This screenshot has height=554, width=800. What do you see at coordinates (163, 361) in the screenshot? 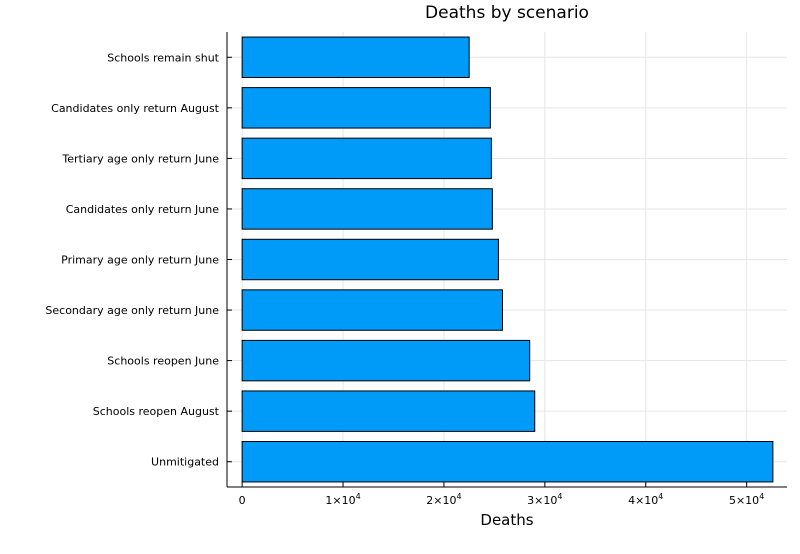
I see `y-tick-label: Schools reopen June` at bounding box center [163, 361].